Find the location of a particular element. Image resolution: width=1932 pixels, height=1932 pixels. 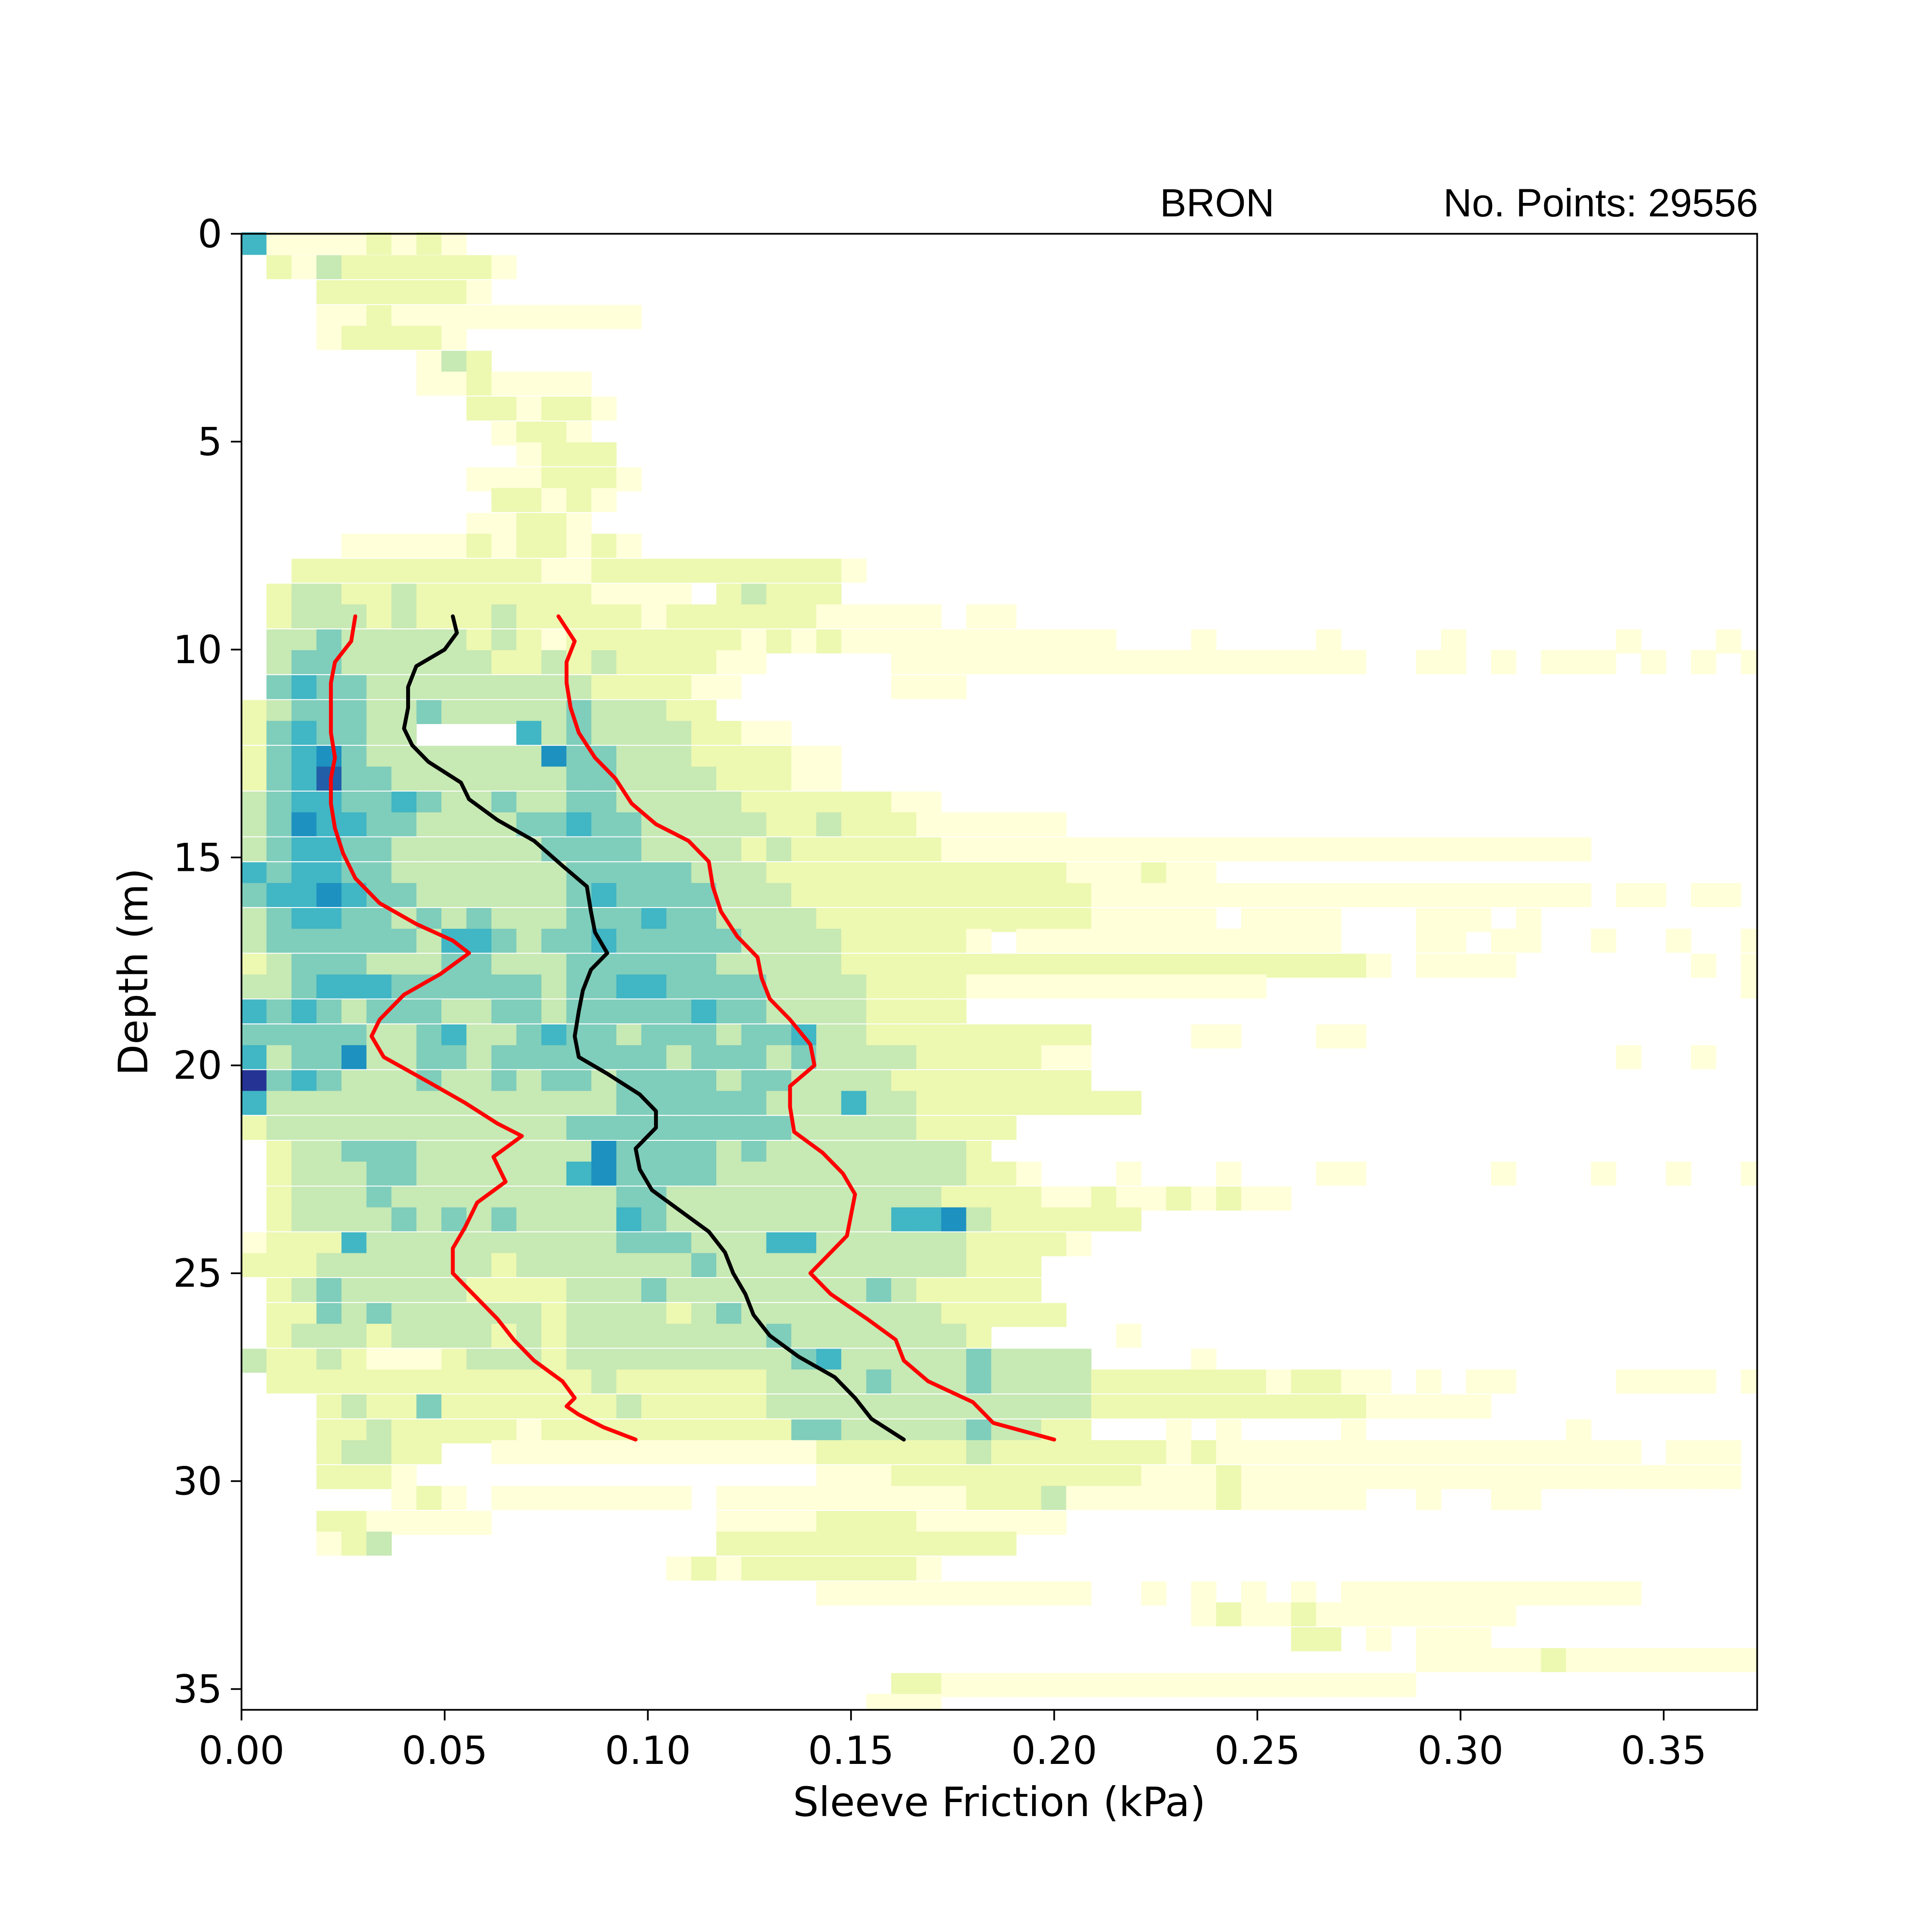

x-tick-label: 0.10 is located at coordinates (648, 1750).